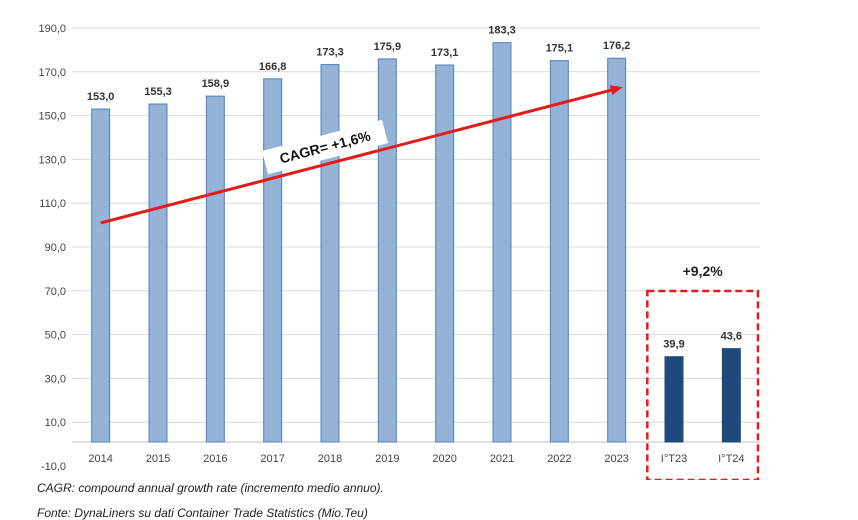 This screenshot has width=858, height=520. What do you see at coordinates (674, 459) in the screenshot?
I see `x-tick-label: I°T23` at bounding box center [674, 459].